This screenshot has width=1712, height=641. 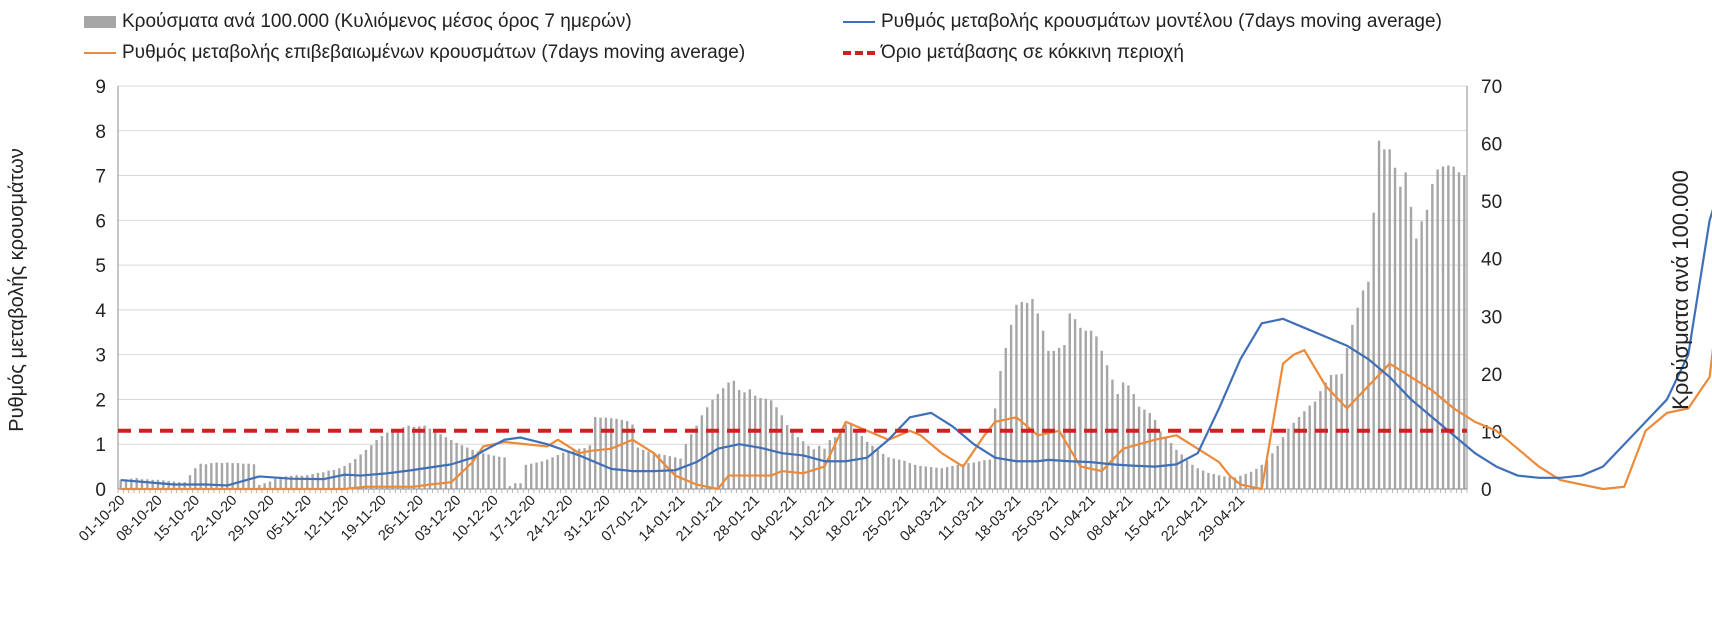 What do you see at coordinates (100, 266) in the screenshot?
I see `y-tick-label-left: 5` at bounding box center [100, 266].